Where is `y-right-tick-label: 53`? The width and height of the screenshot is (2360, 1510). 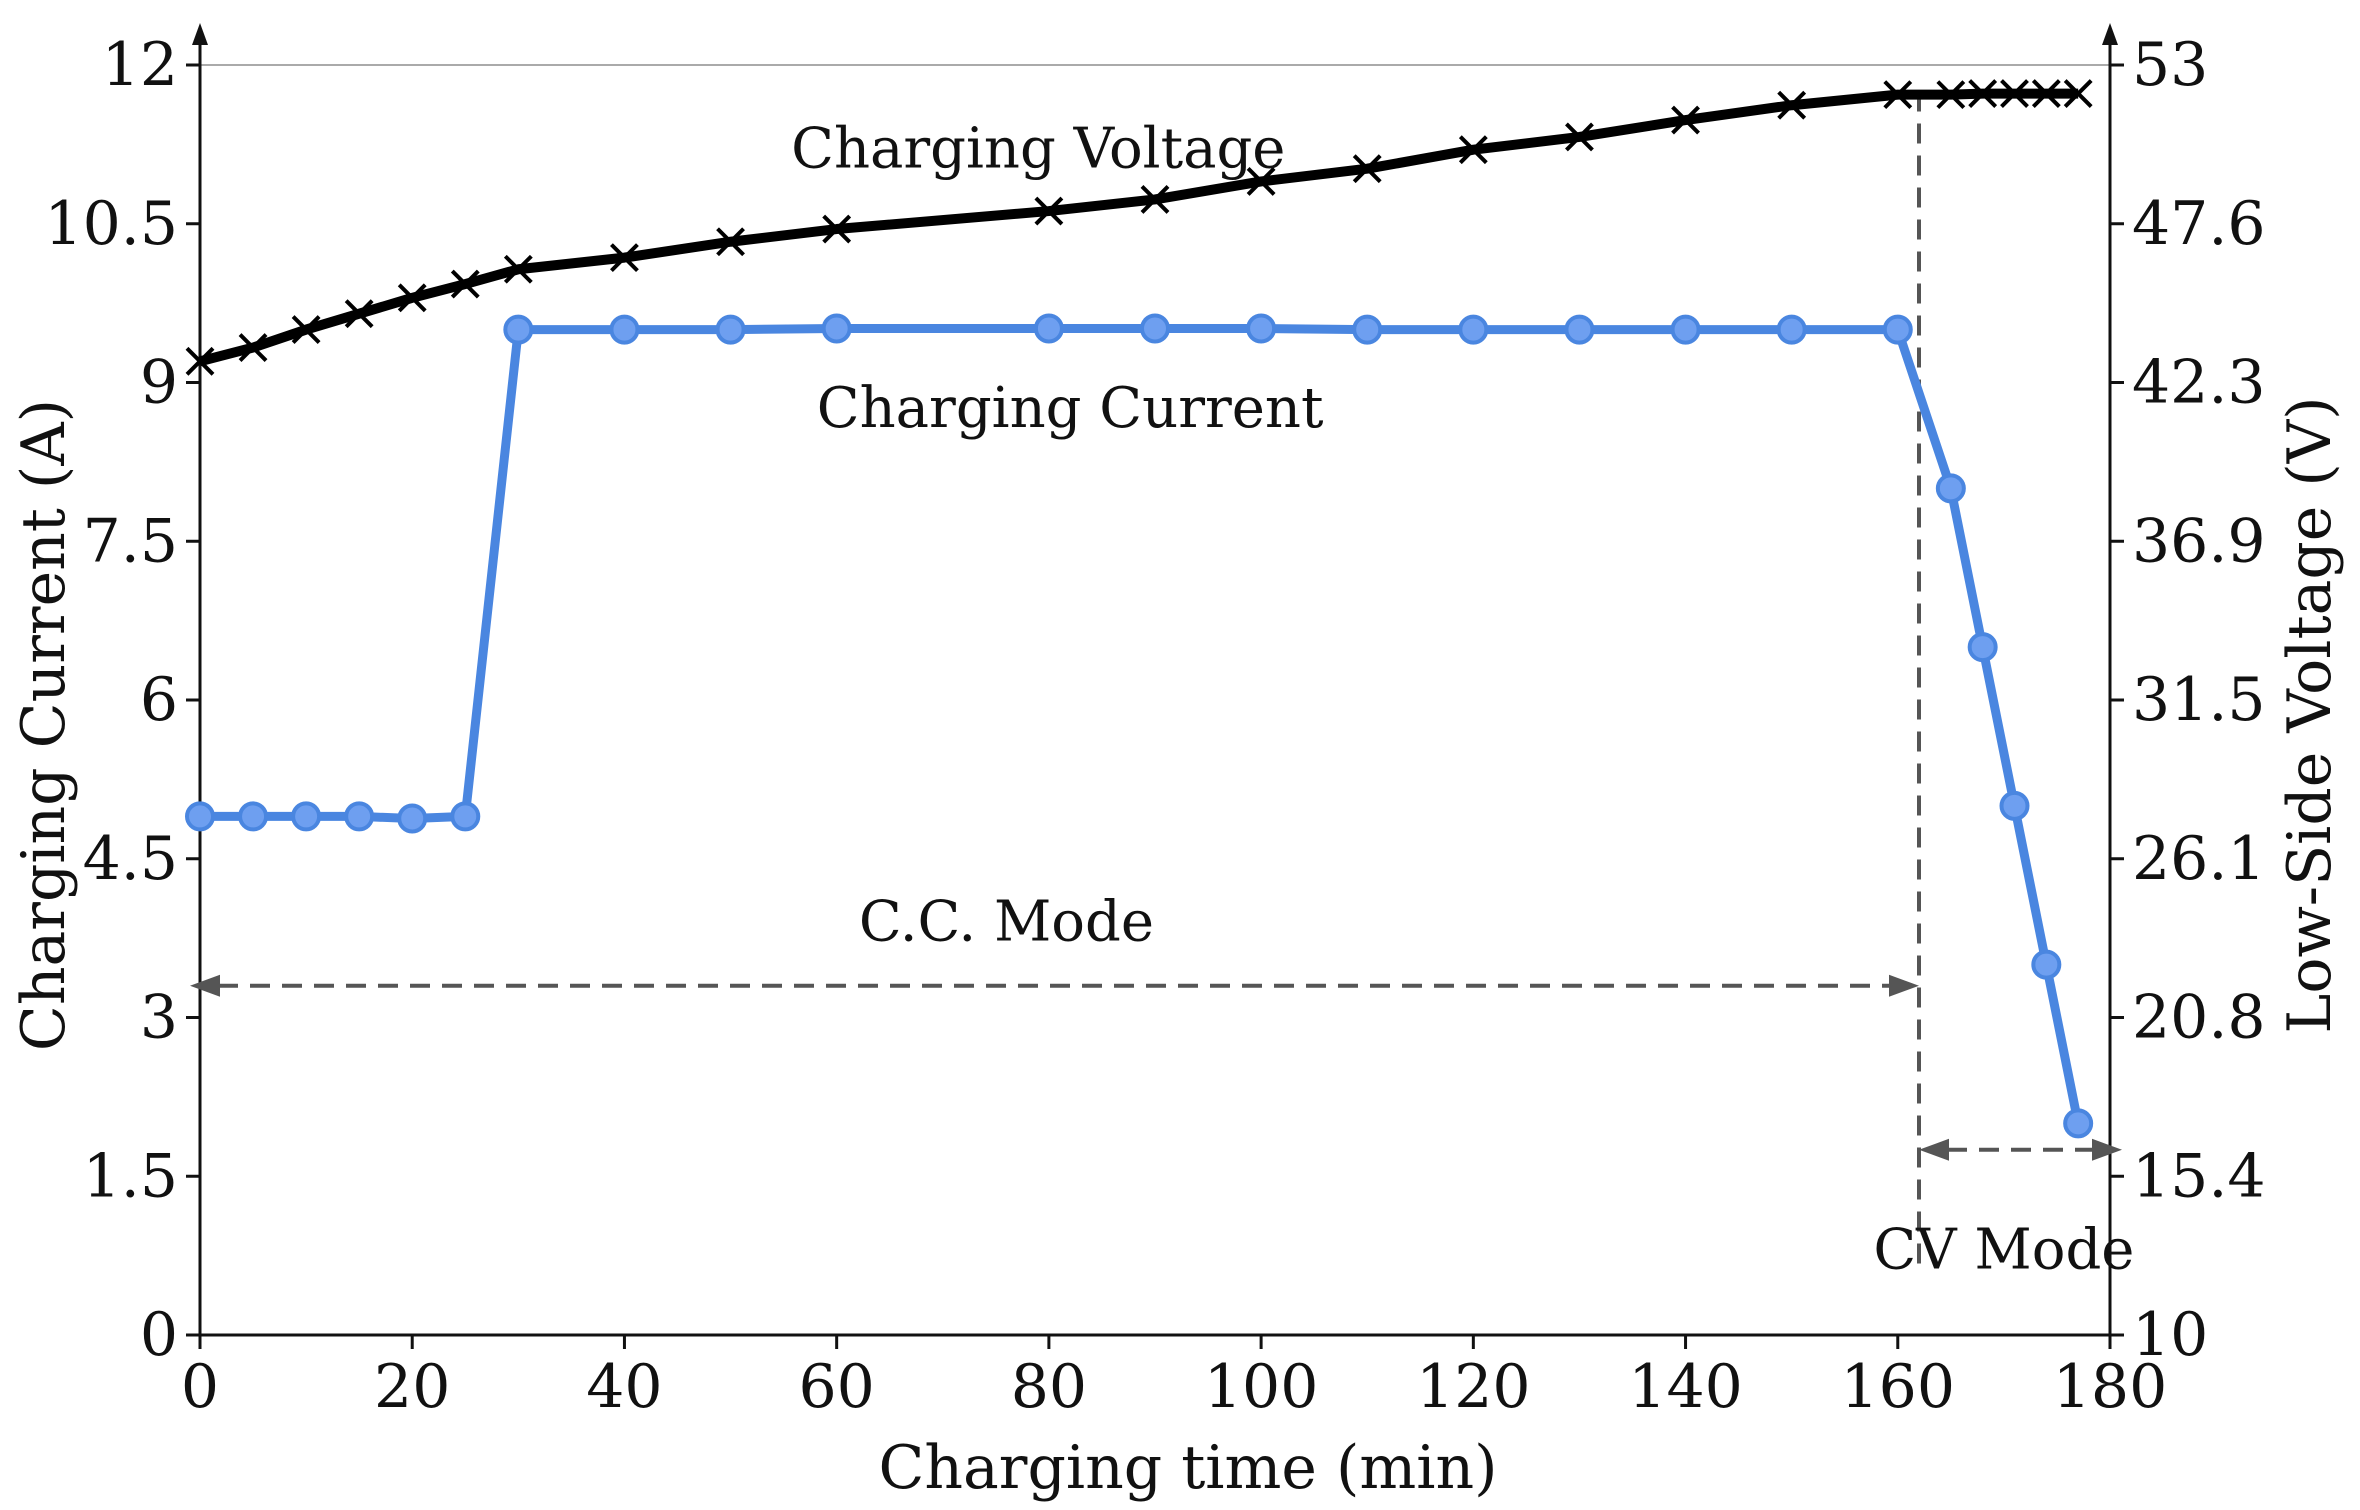
y-right-tick-label: 53 is located at coordinates (2170, 65).